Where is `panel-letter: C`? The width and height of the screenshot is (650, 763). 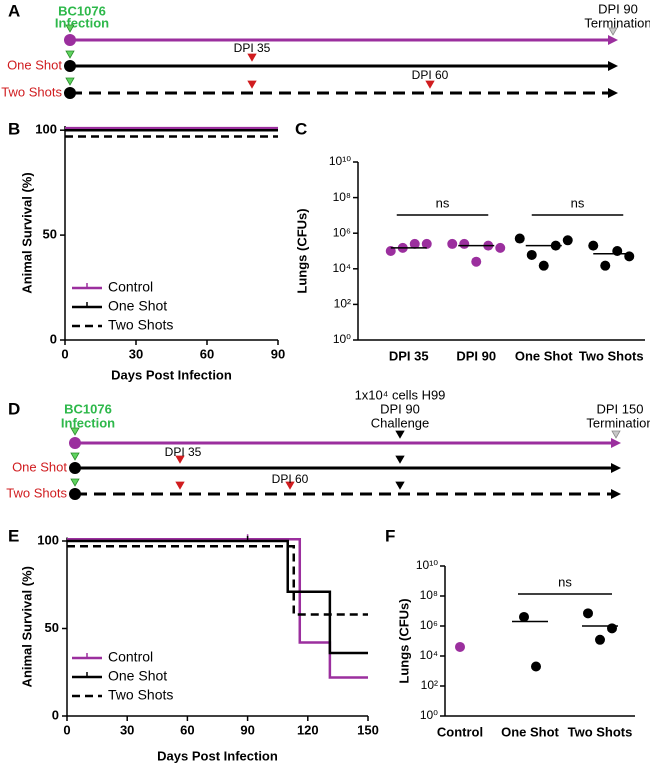 panel-letter: C is located at coordinates (301, 128).